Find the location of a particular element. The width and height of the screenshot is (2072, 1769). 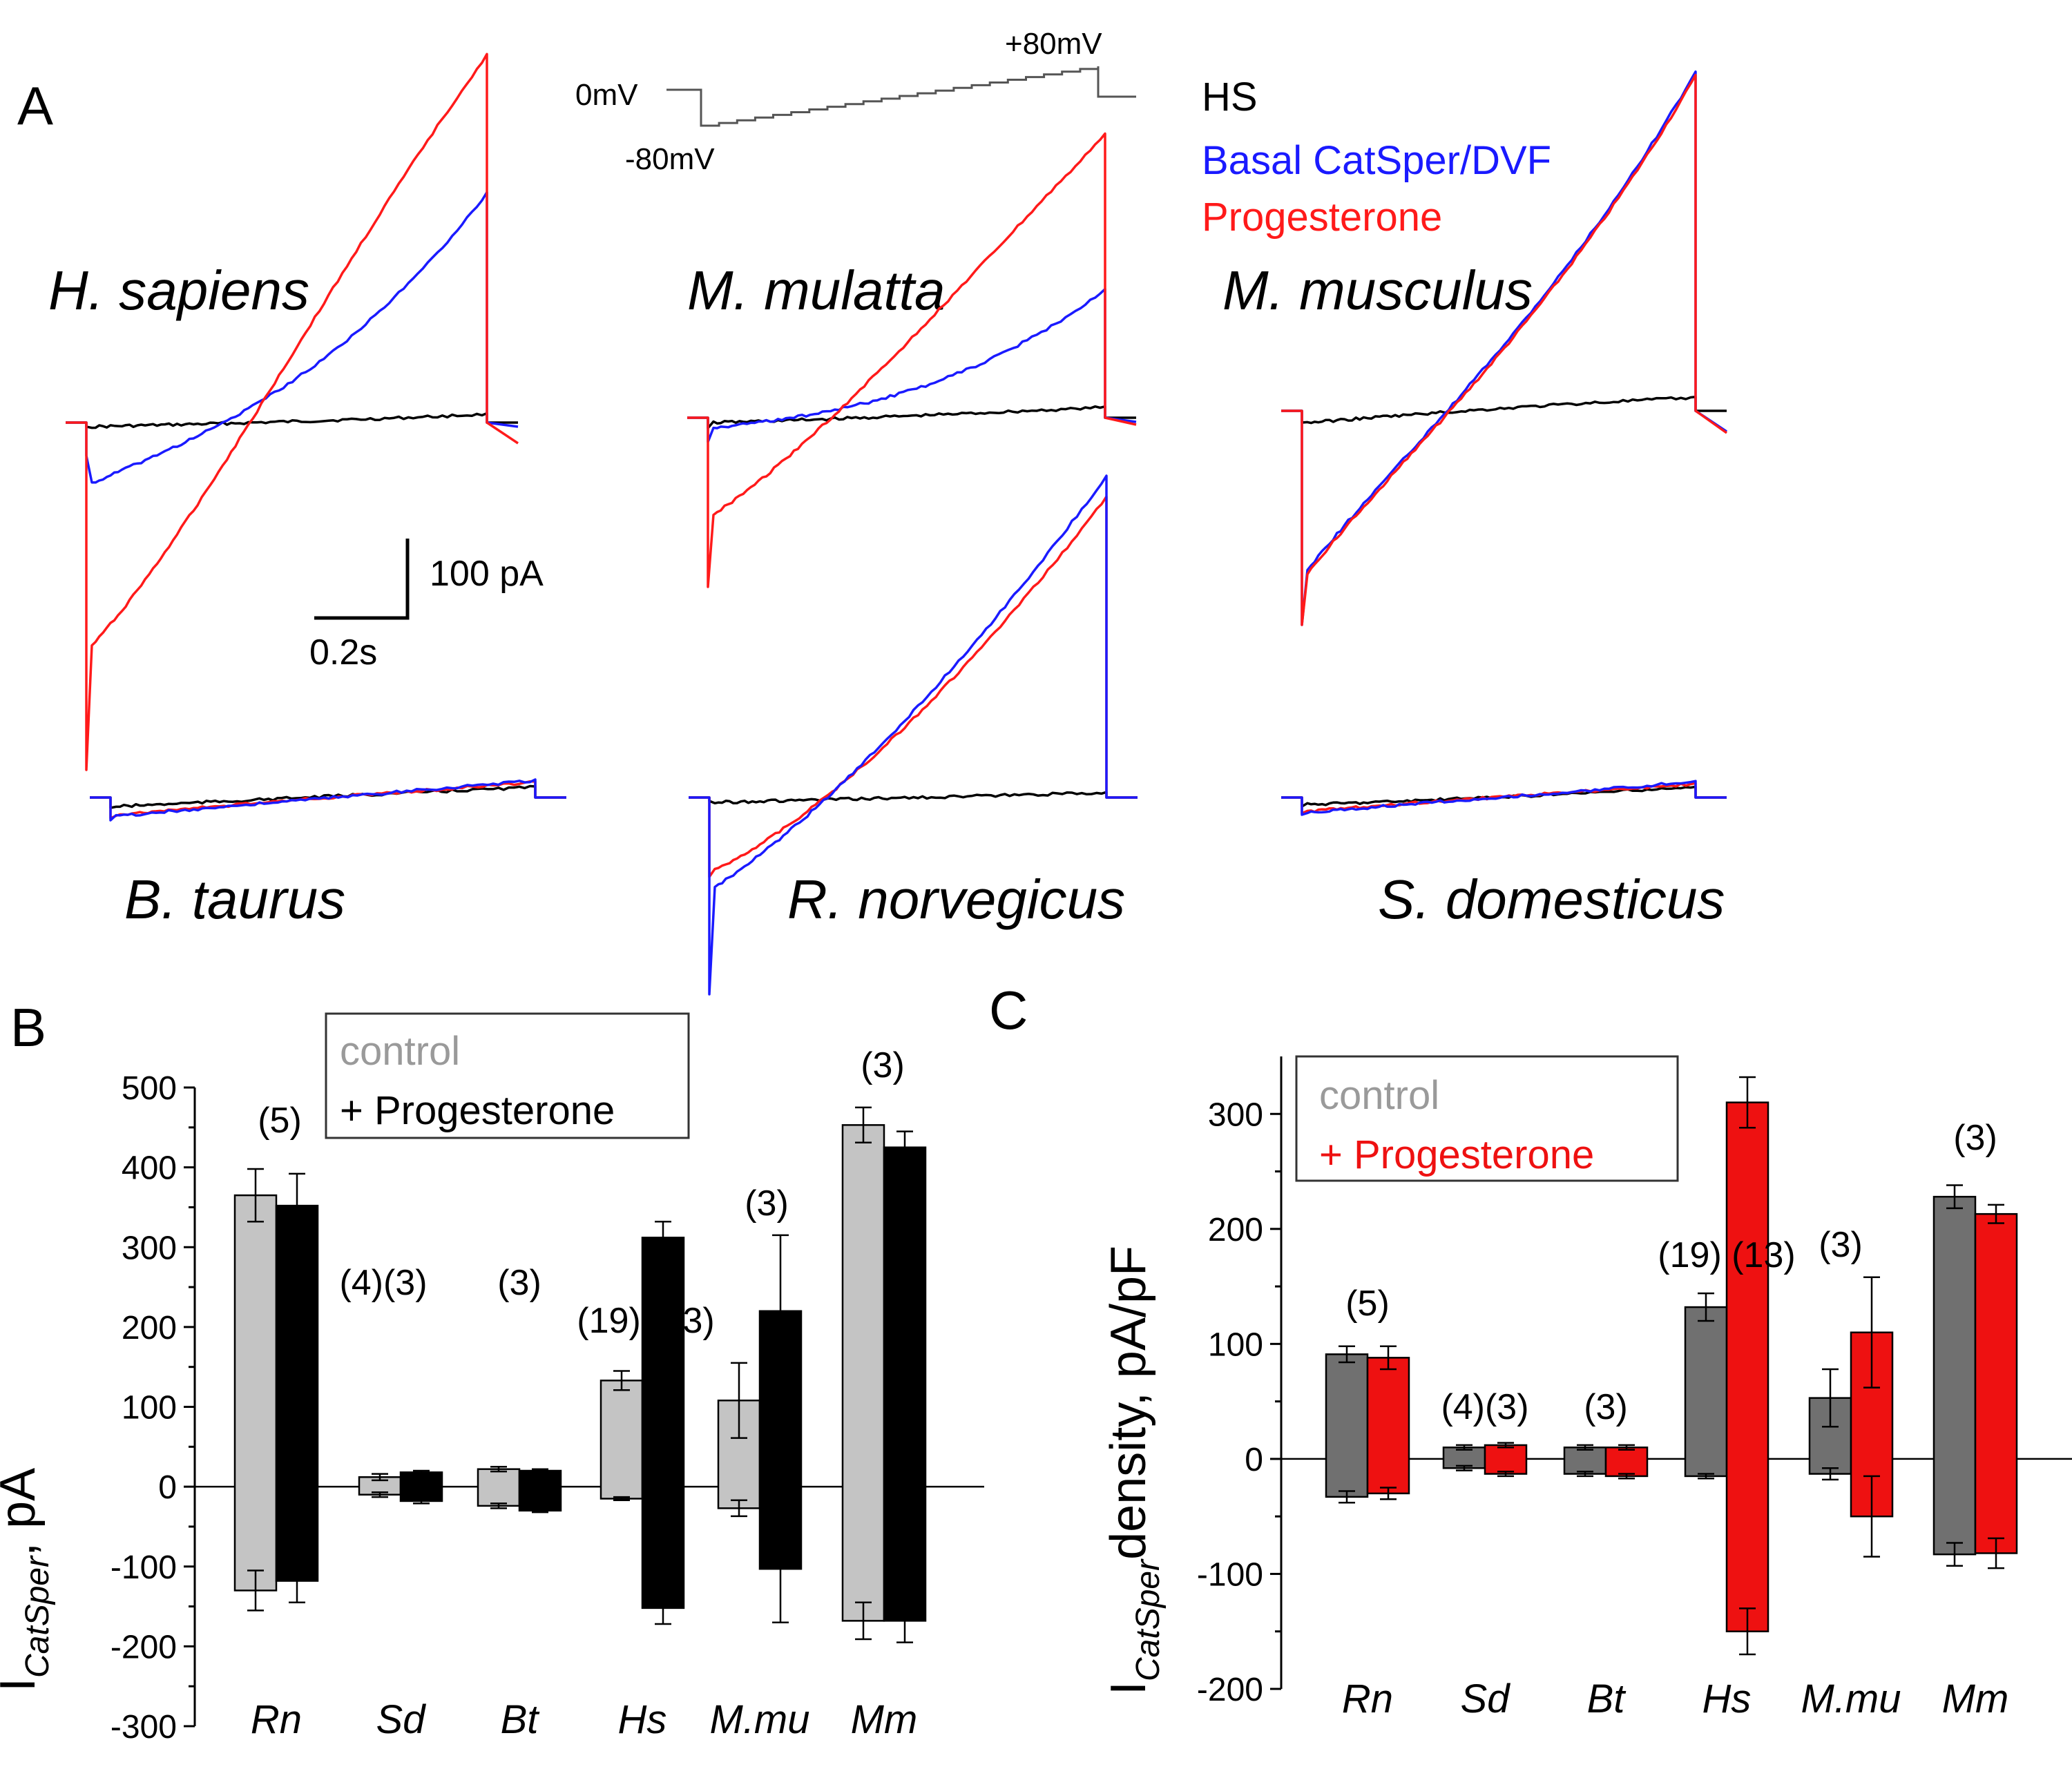

y-axis-label: ICatSper, pA is located at coordinates (28, 1580).